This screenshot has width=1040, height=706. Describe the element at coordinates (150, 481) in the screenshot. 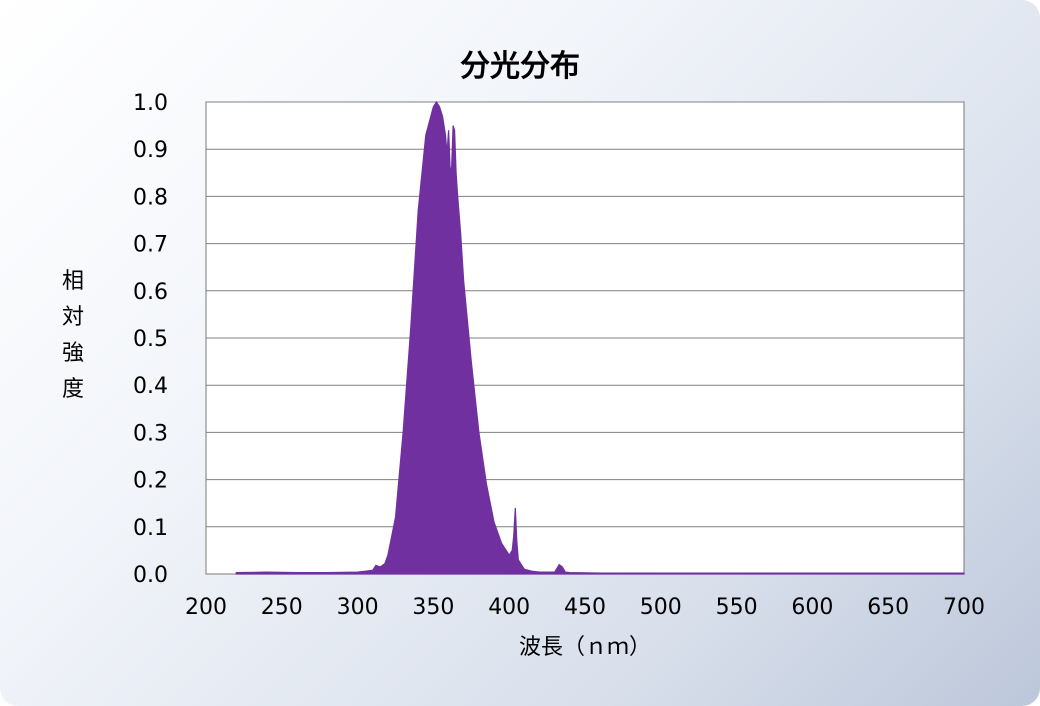

I see `y-tick-label: 0.2` at that location.